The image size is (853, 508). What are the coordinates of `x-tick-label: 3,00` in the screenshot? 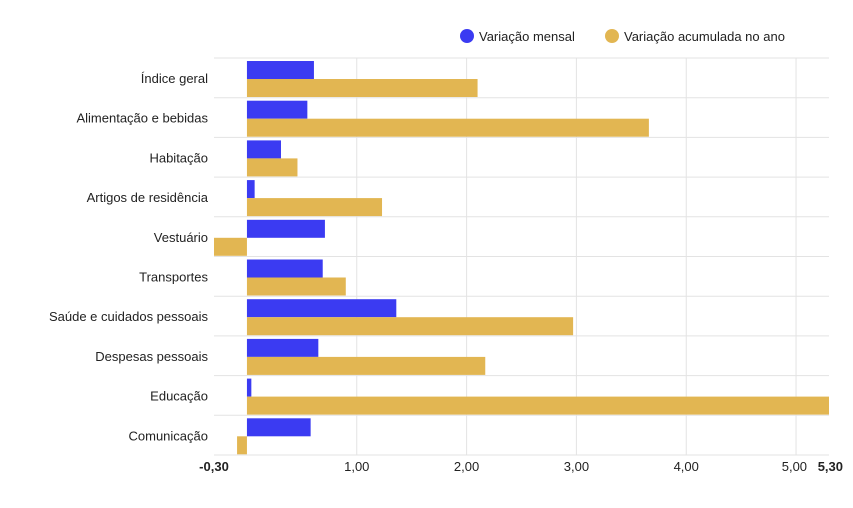 It's located at (576, 466).